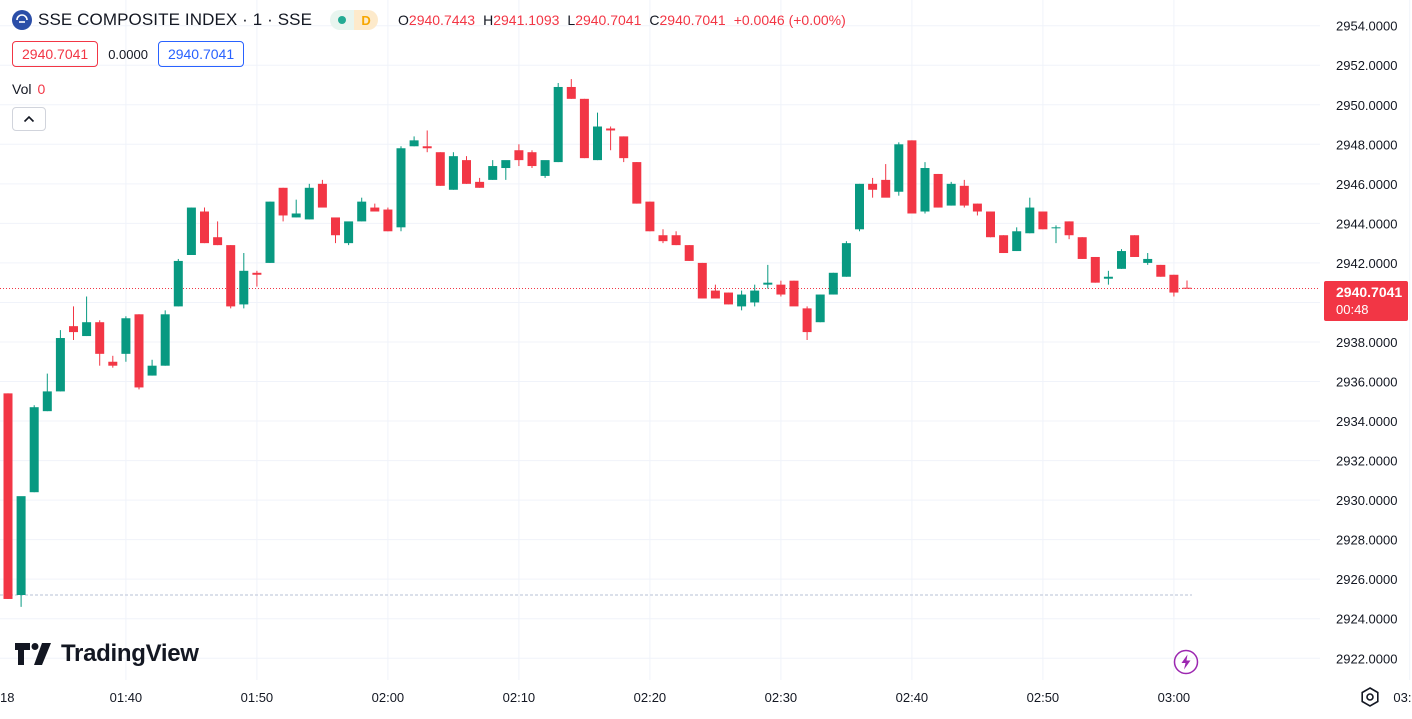  I want to click on tradingview-brand: TradingView, so click(107, 654).